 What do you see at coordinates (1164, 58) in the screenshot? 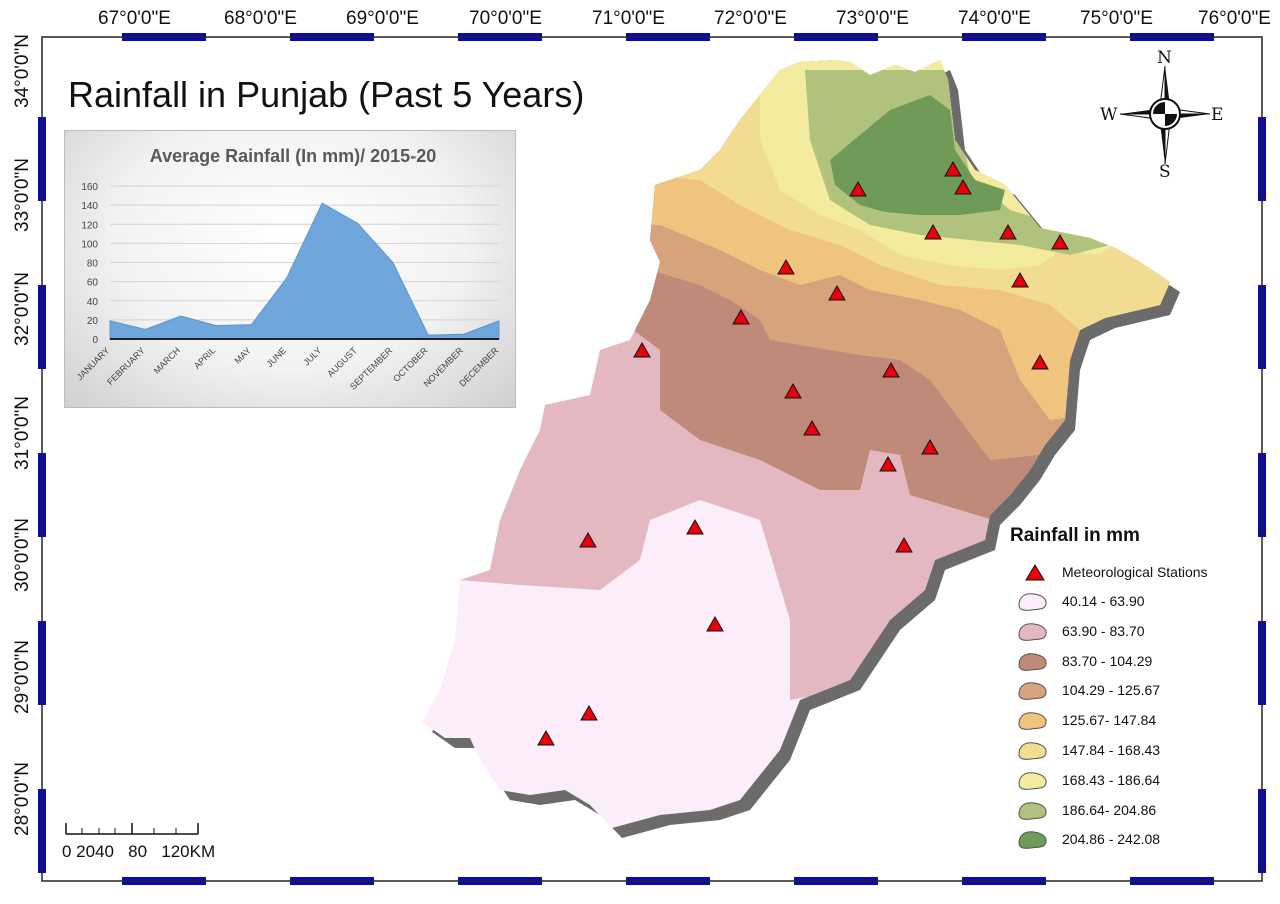
I see `compass-north: N` at bounding box center [1164, 58].